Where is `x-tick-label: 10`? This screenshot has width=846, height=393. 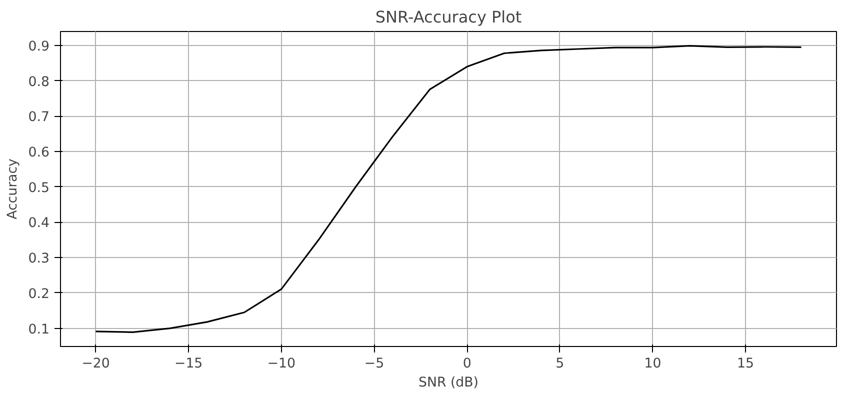
x-tick-label: 10 is located at coordinates (653, 364).